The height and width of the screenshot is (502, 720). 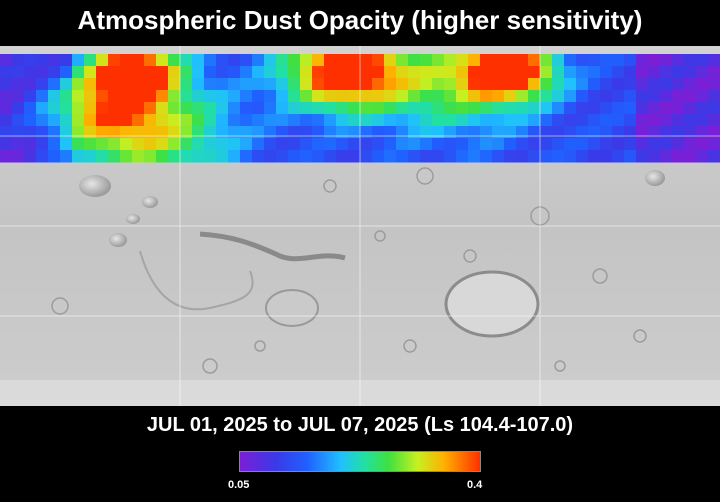 I want to click on elysium-mons, so click(x=655, y=178).